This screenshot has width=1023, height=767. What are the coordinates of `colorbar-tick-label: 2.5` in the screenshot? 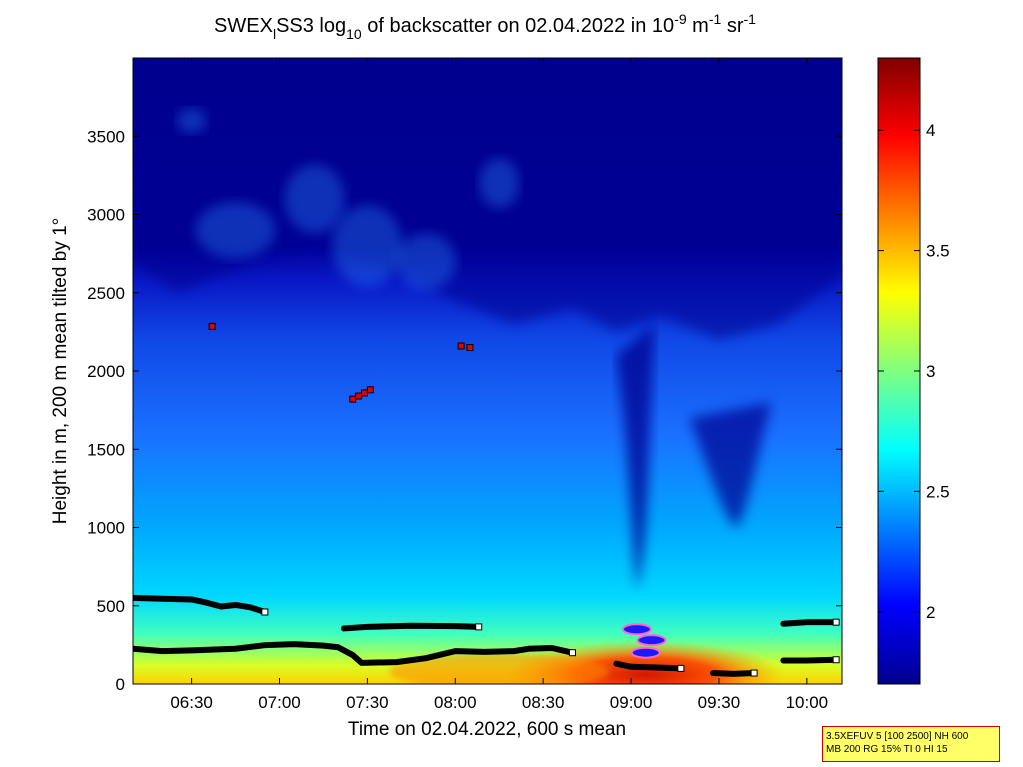 It's located at (938, 491).